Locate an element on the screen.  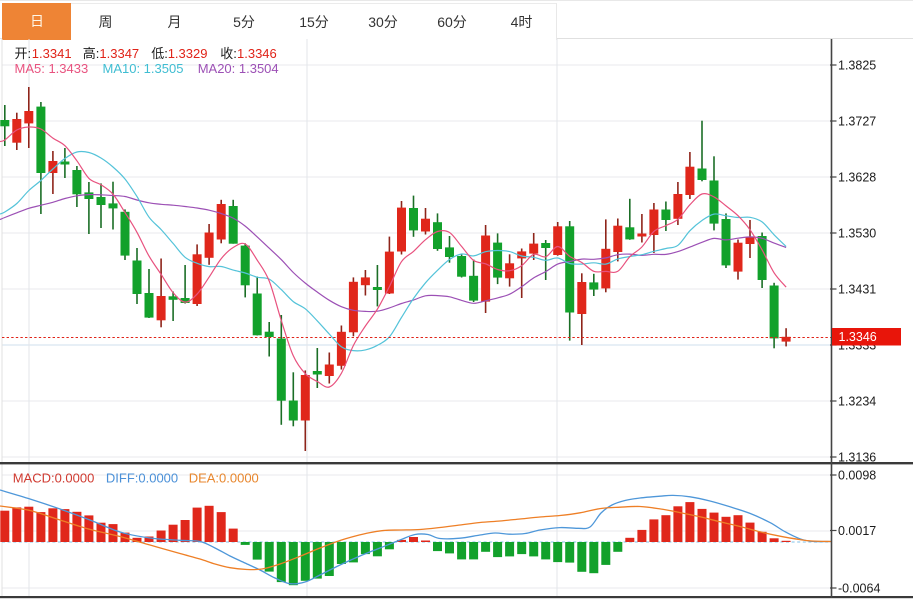
svg-text: -0.0064 is located at coordinates (859, 588).